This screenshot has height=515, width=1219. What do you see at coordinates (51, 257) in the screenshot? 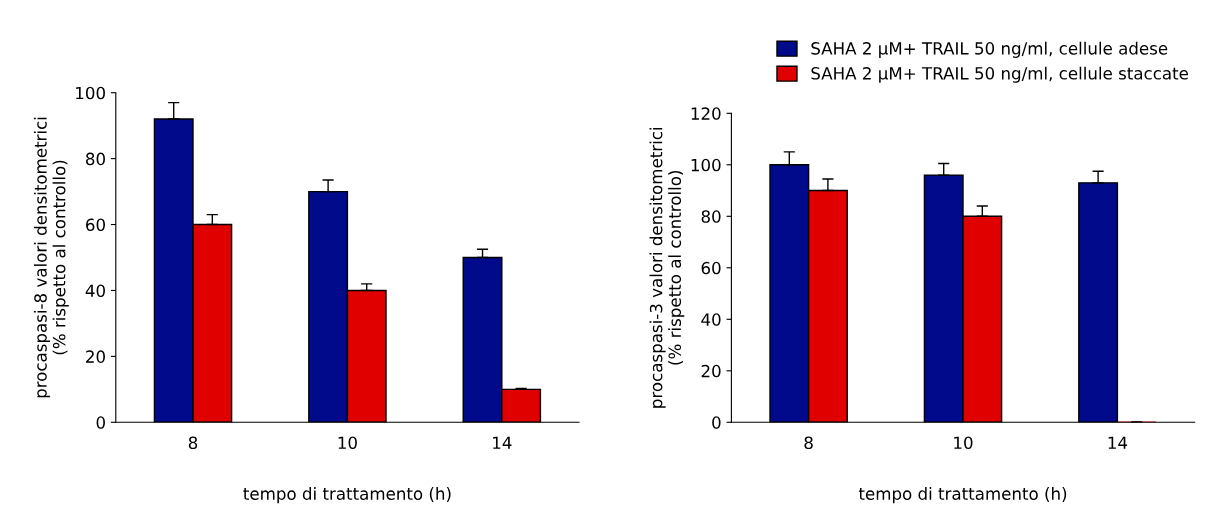
I see `y-axis-title: procaspasi-8 valori densitometrici (% rispetto al controllo)` at bounding box center [51, 257].